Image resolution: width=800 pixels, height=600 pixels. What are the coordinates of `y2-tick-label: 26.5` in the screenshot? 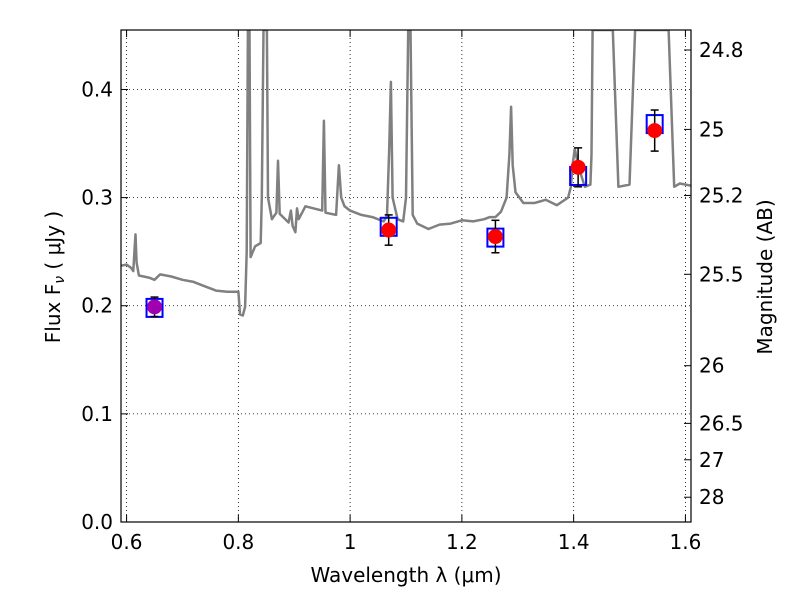 It's located at (721, 423).